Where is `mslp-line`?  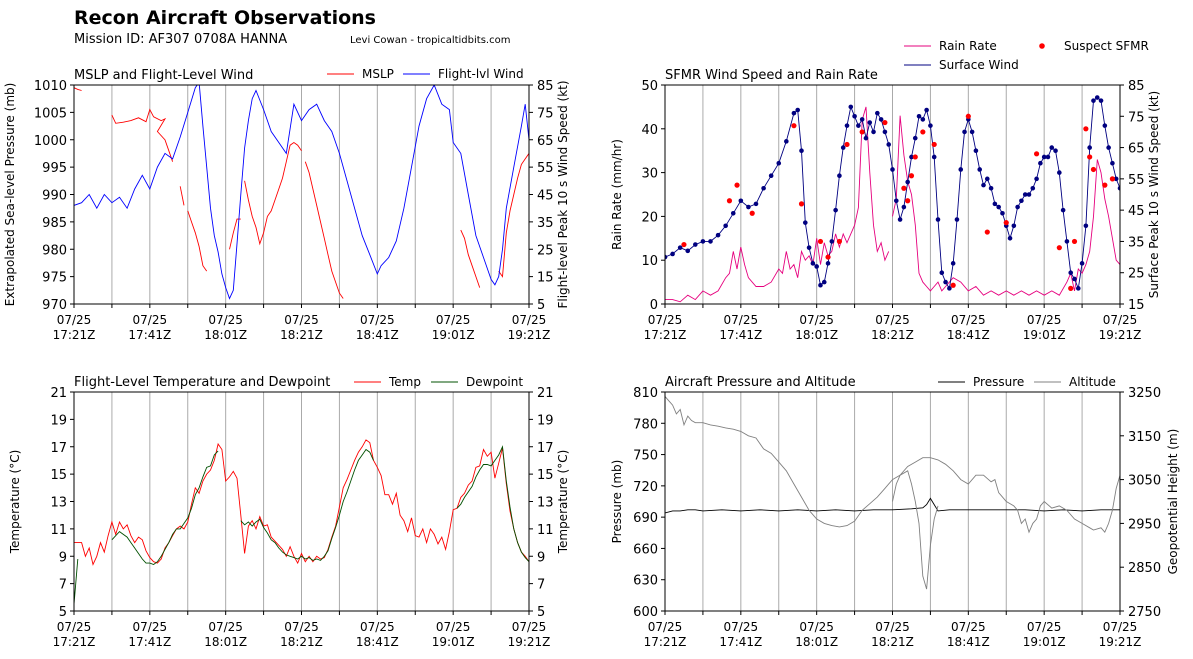 mslp-line is located at coordinates (197, 241).